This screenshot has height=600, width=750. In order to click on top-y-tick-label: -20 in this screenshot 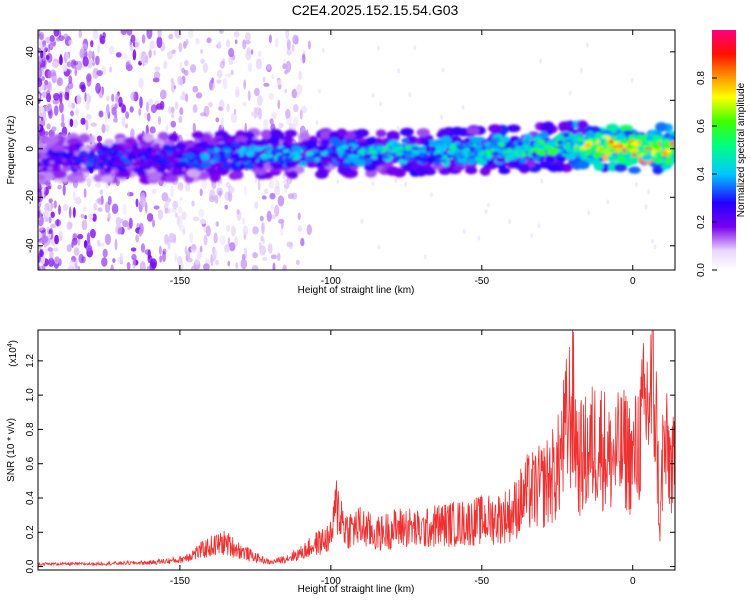, I will do `click(30, 197)`.